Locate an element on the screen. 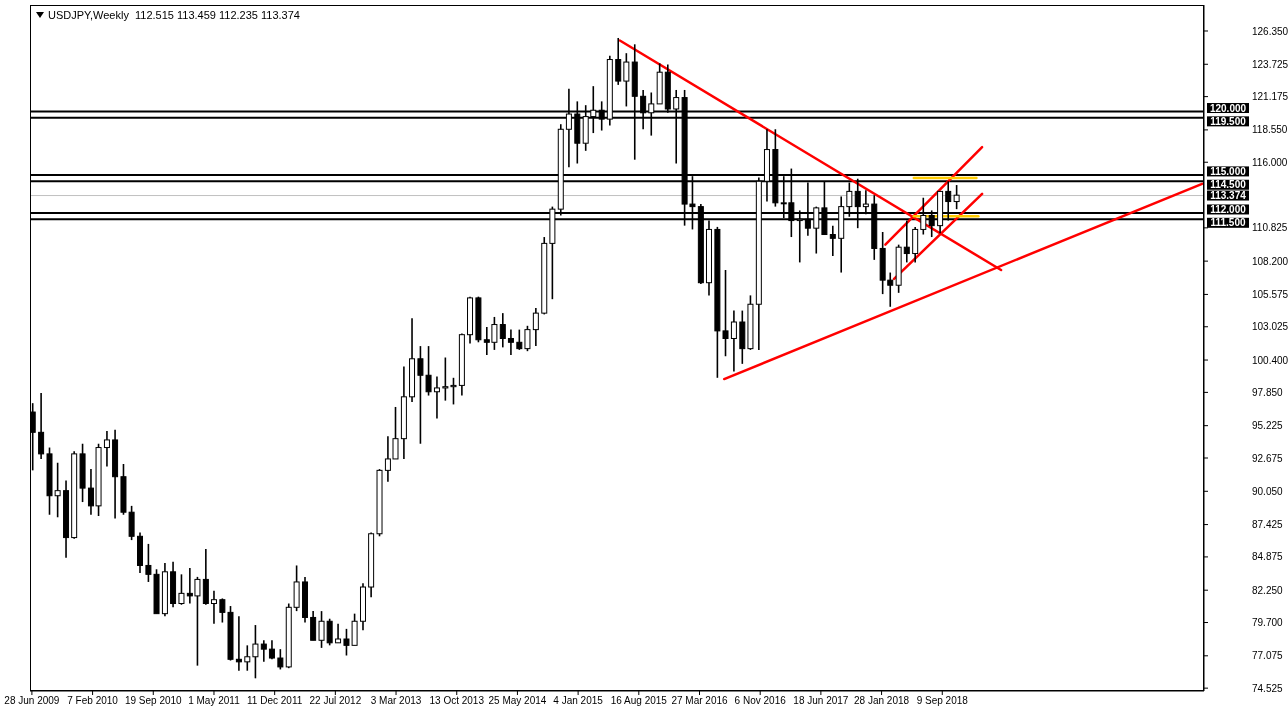 Image resolution: width=1288 pixels, height=717 pixels. y-tick-label: 97.850 is located at coordinates (1268, 392).